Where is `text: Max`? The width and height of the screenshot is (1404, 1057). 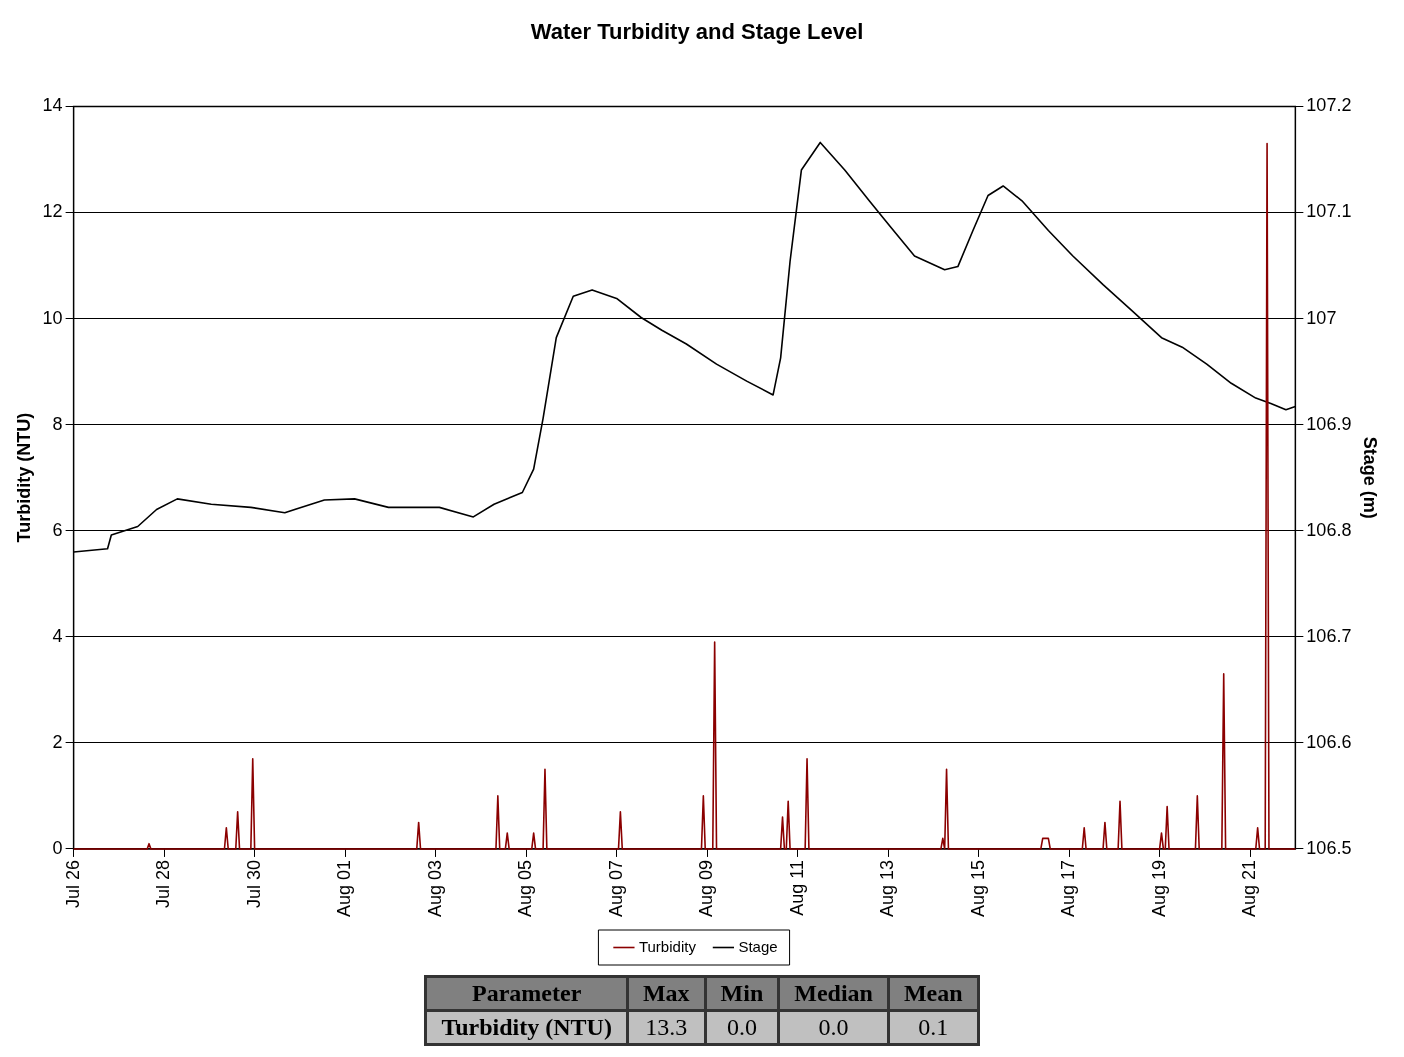
text: Max is located at coordinates (666, 993).